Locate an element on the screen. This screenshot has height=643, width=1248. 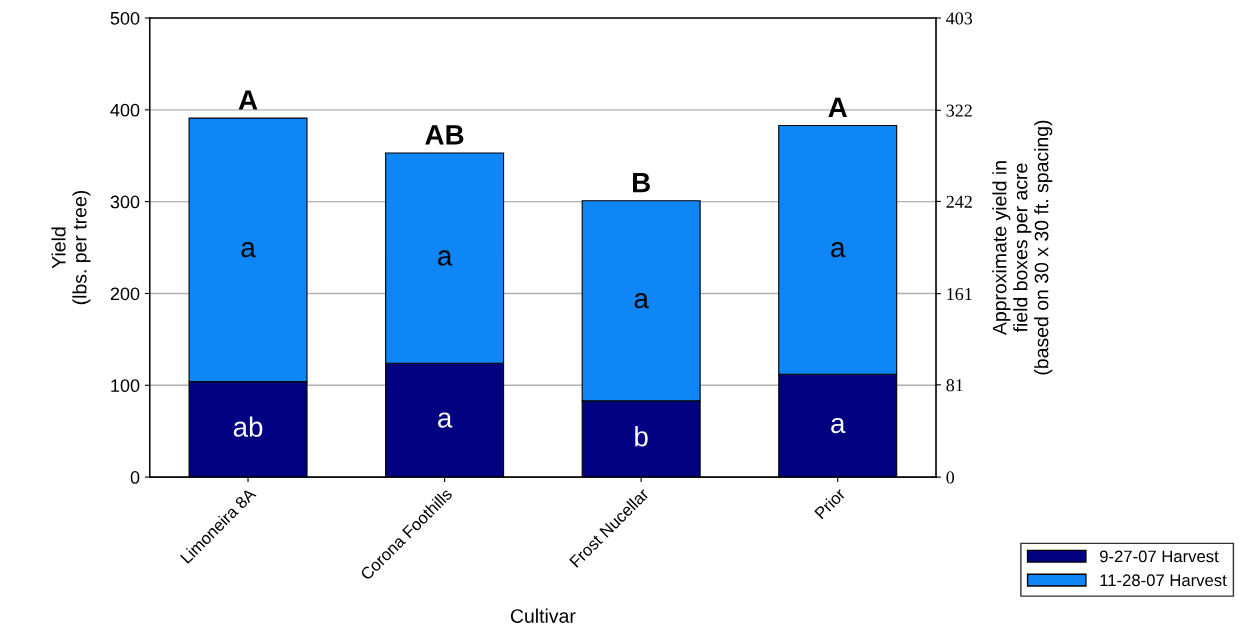
y-tick-label: 0 is located at coordinates (135, 477).